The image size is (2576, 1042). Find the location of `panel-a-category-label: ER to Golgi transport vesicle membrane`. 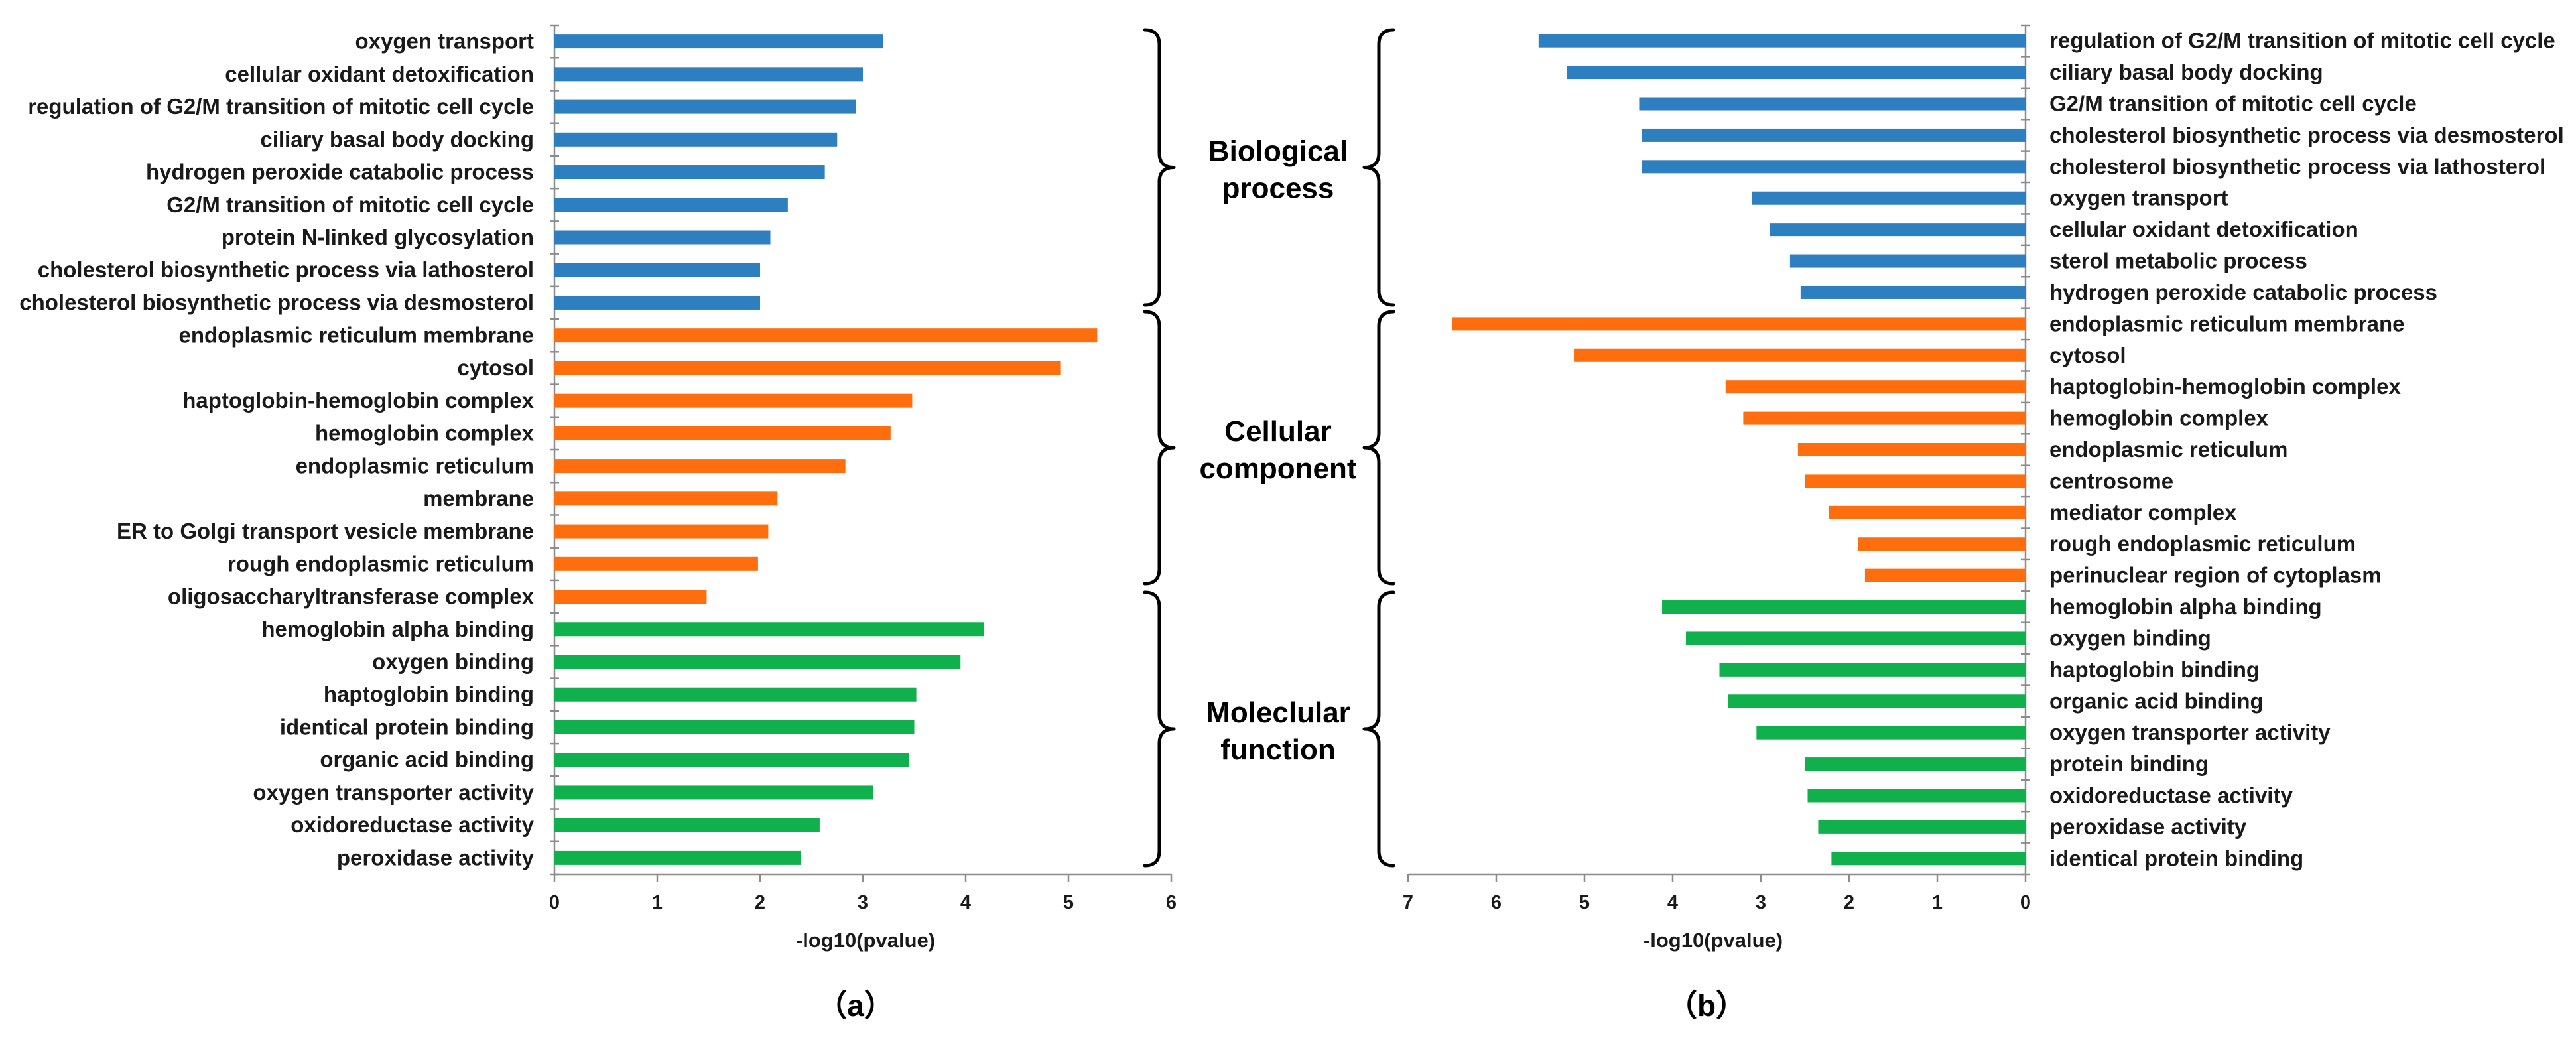

panel-a-category-label: ER to Golgi transport vesicle membrane is located at coordinates (326, 531).